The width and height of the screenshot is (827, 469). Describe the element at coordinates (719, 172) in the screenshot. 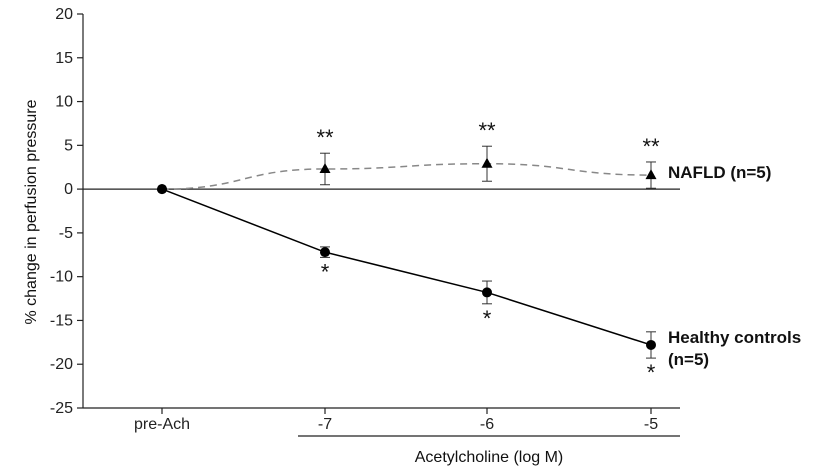

I see `series-label: NAFLD (n=5)` at that location.